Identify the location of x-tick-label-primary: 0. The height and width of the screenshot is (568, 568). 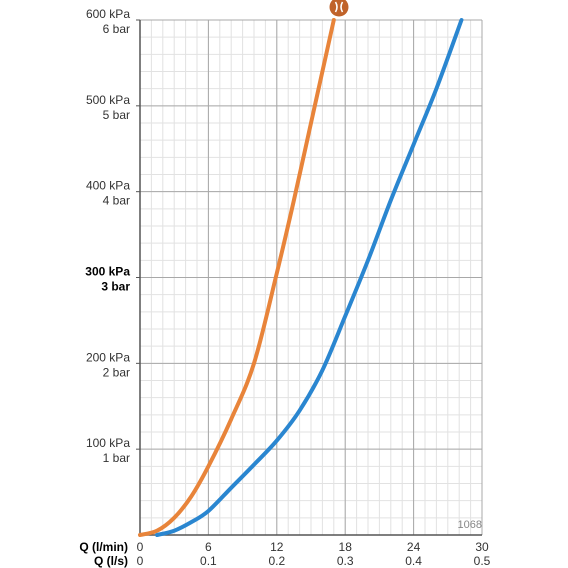
(140, 547).